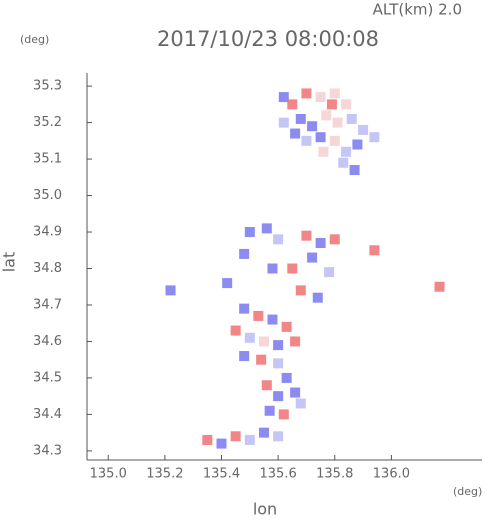 Image resolution: width=491 pixels, height=521 pixels. I want to click on x-tick-label: 135.4, so click(221, 474).